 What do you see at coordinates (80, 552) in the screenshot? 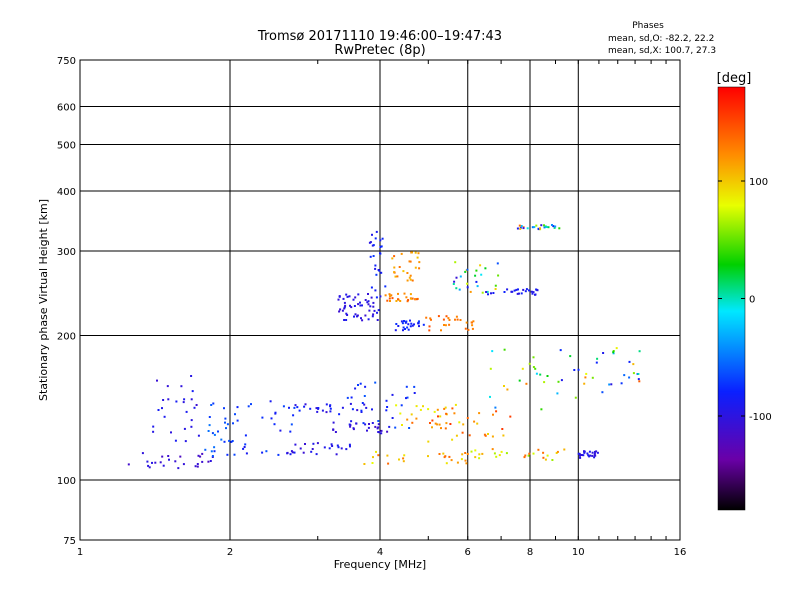
I see `x-tick-label: 1` at bounding box center [80, 552].